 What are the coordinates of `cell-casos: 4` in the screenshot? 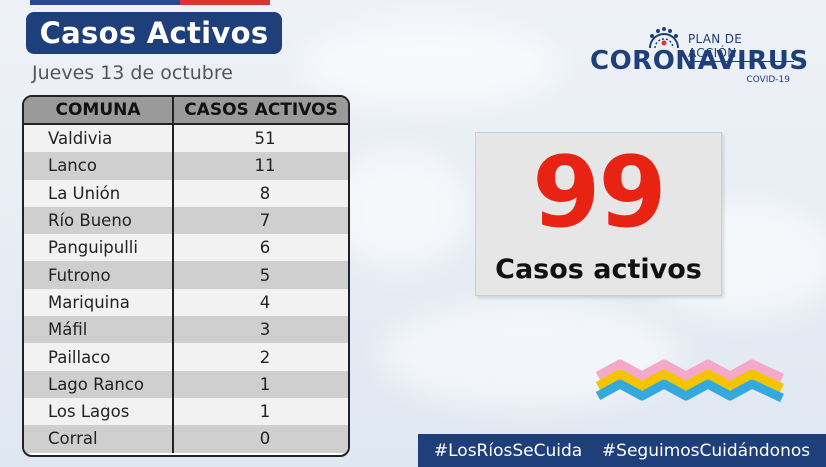 It's located at (265, 302).